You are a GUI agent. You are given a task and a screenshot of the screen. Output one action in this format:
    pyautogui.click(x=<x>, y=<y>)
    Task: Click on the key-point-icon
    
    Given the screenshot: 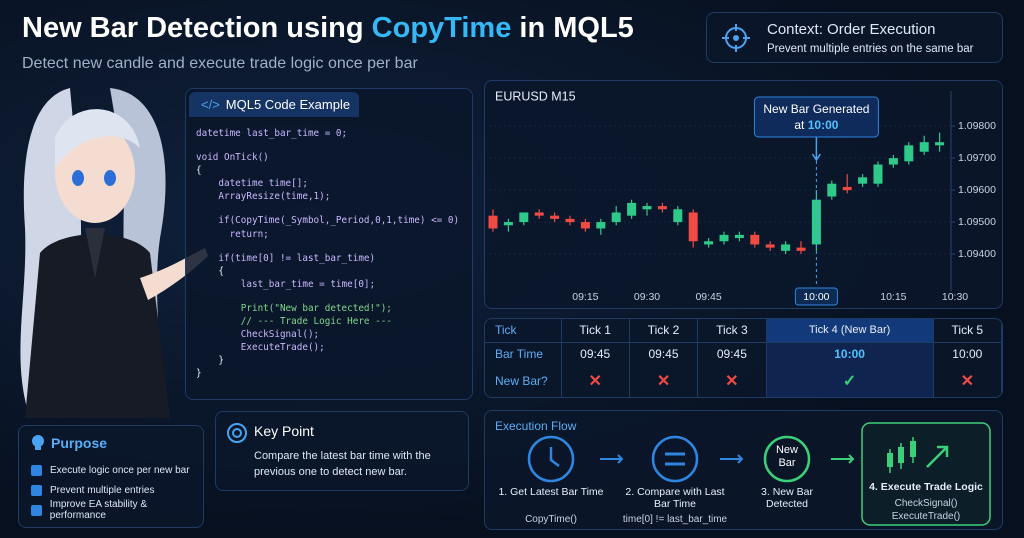 What is the action you would take?
    pyautogui.click(x=237, y=433)
    